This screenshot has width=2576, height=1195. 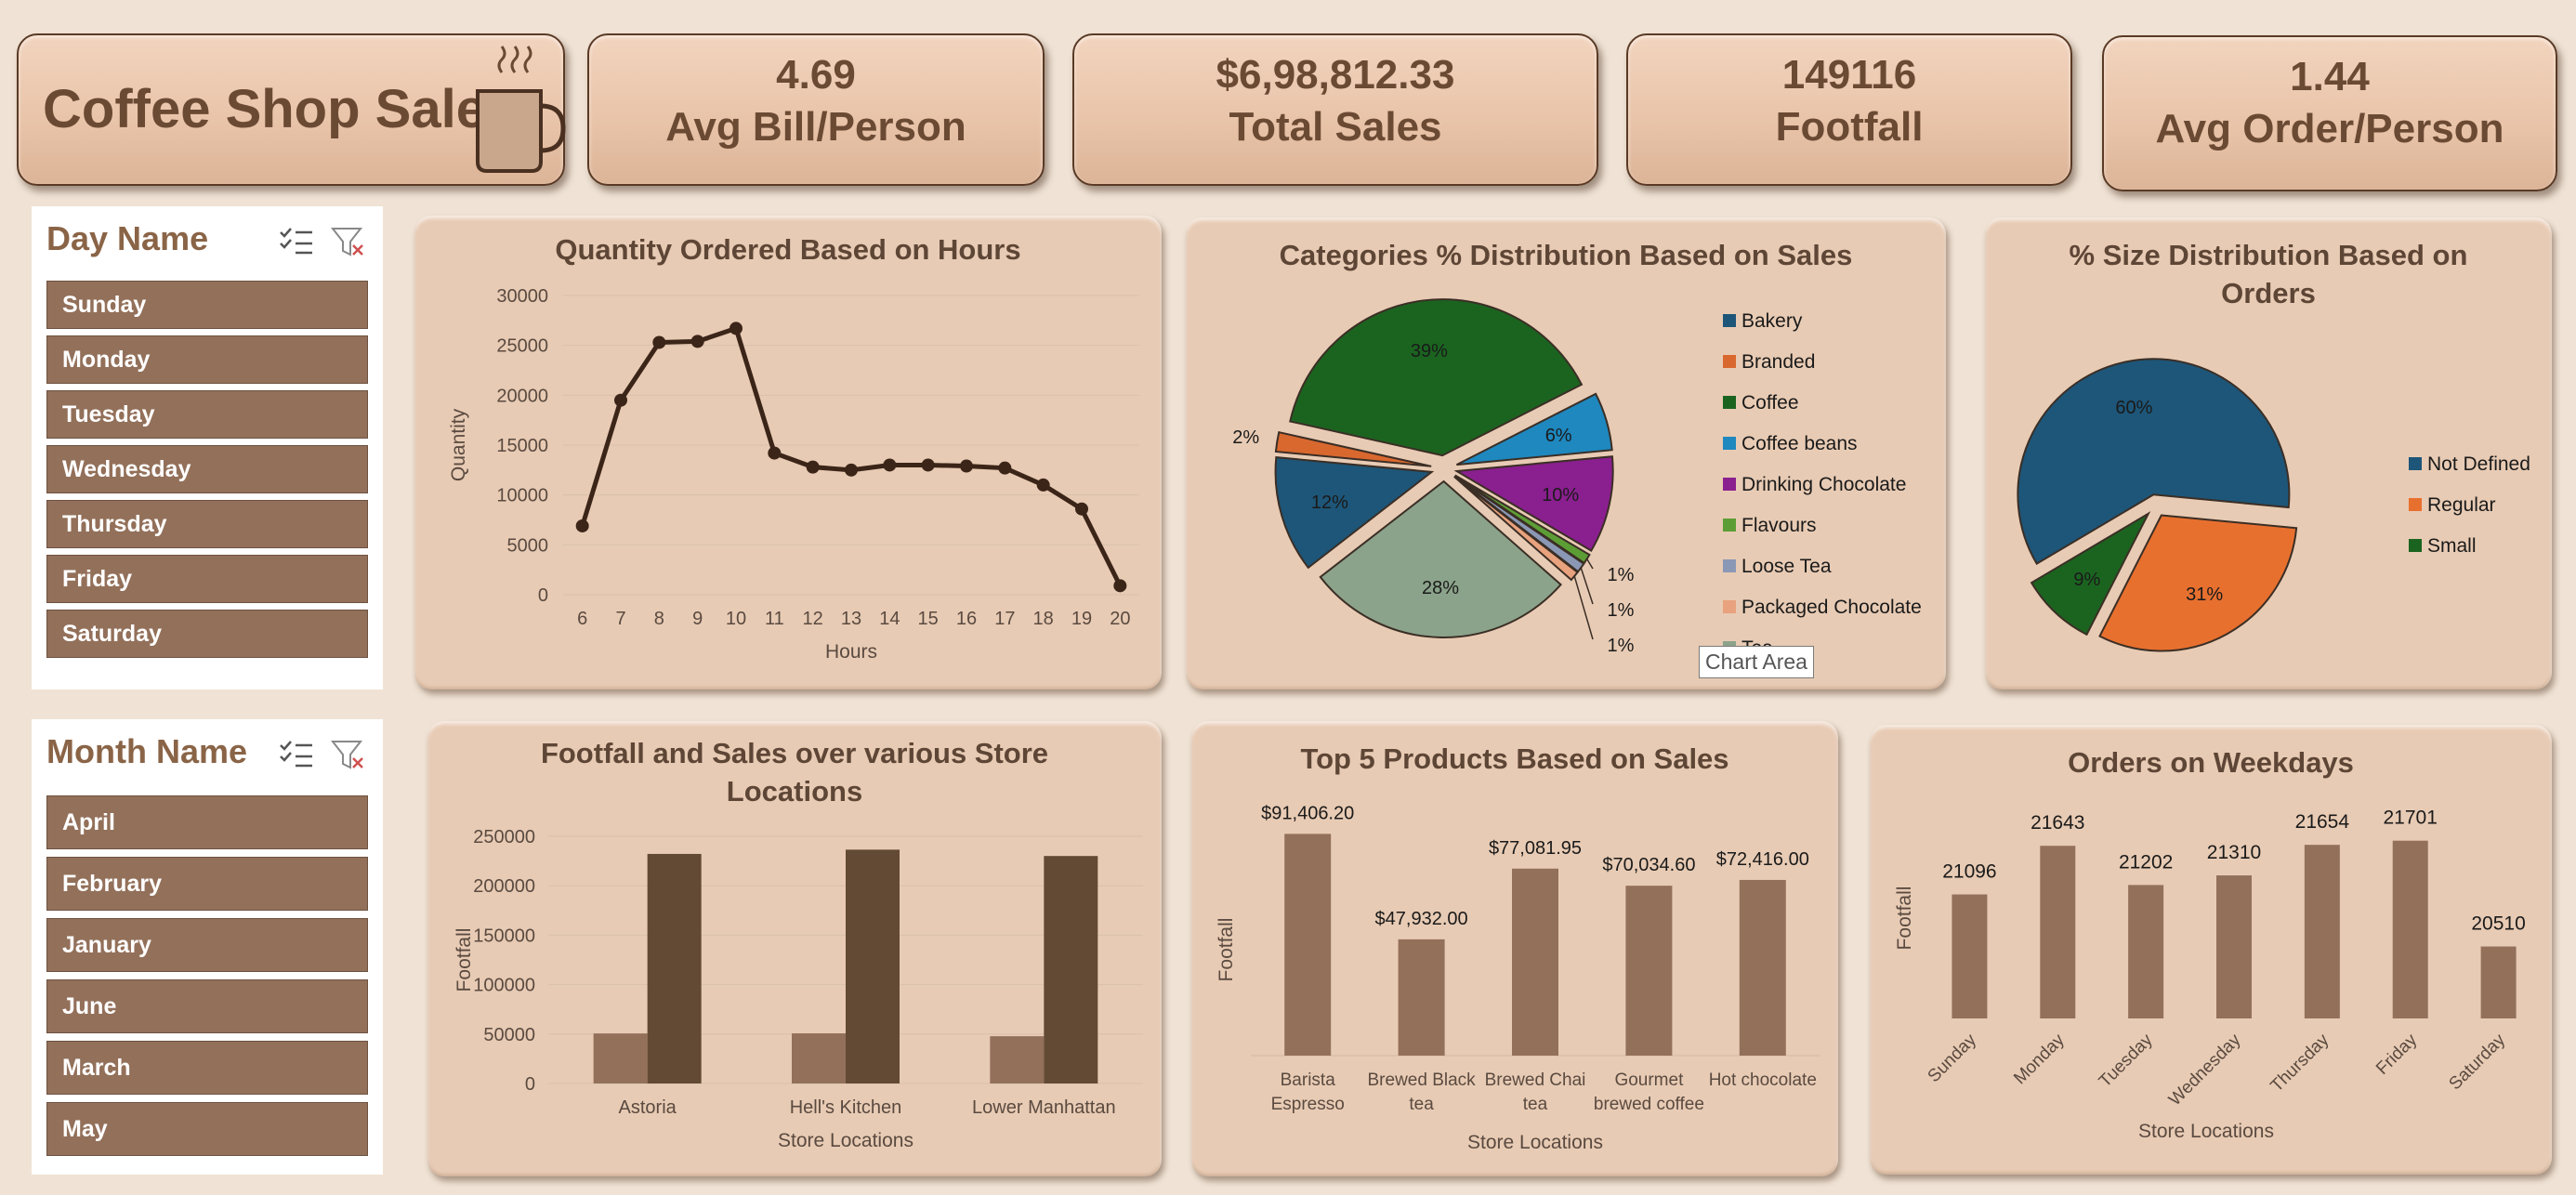 I want to click on x-tick-label: Thursday, so click(x=2300, y=1063).